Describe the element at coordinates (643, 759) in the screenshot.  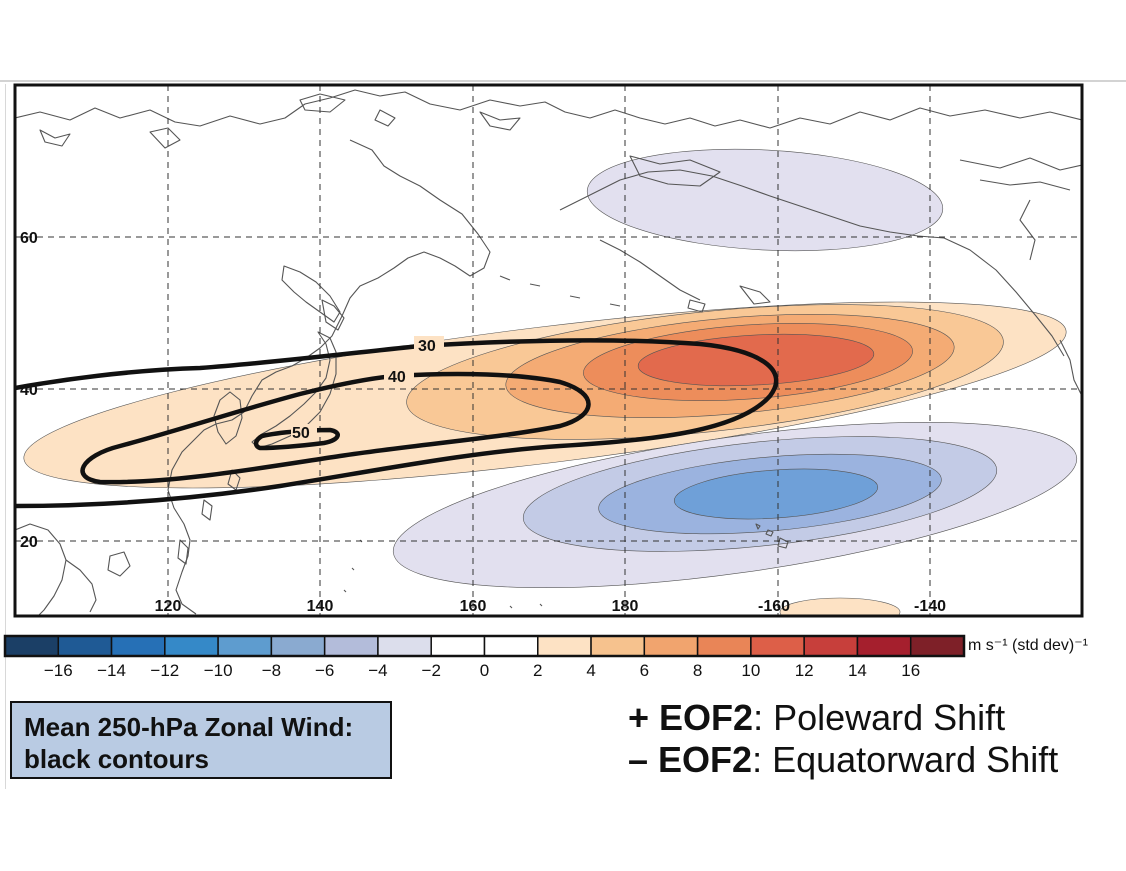
I see `eof-negative-sign: –` at that location.